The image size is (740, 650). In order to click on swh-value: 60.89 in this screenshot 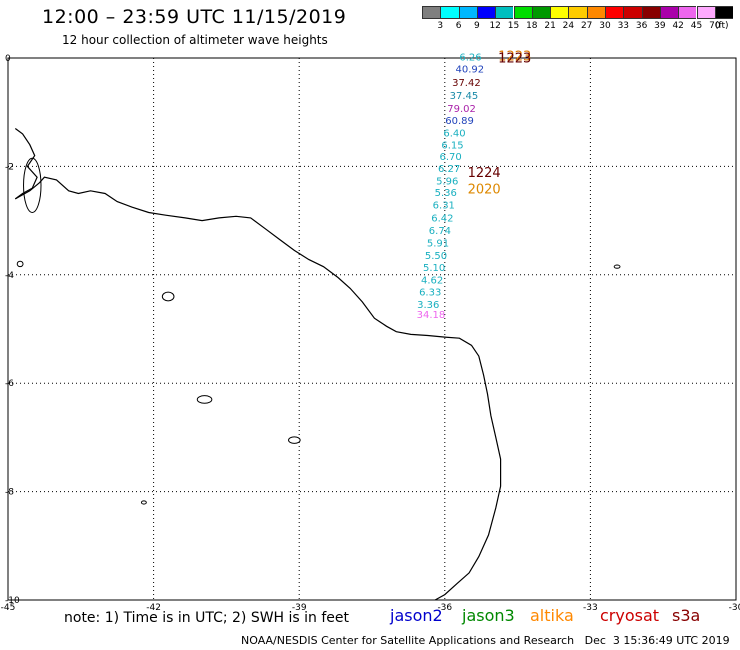, I will do `click(459, 121)`.